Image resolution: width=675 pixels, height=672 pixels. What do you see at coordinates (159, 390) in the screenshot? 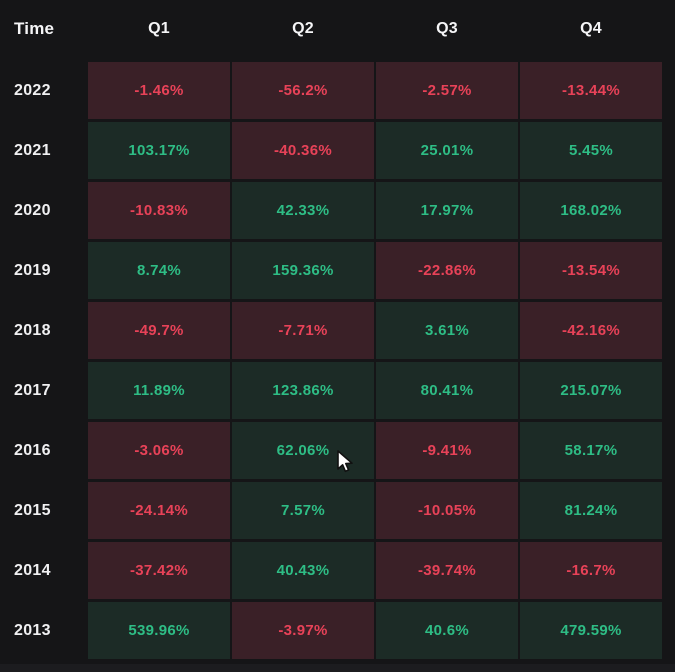
I see `heatmap-cell: 11.89%` at bounding box center [159, 390].